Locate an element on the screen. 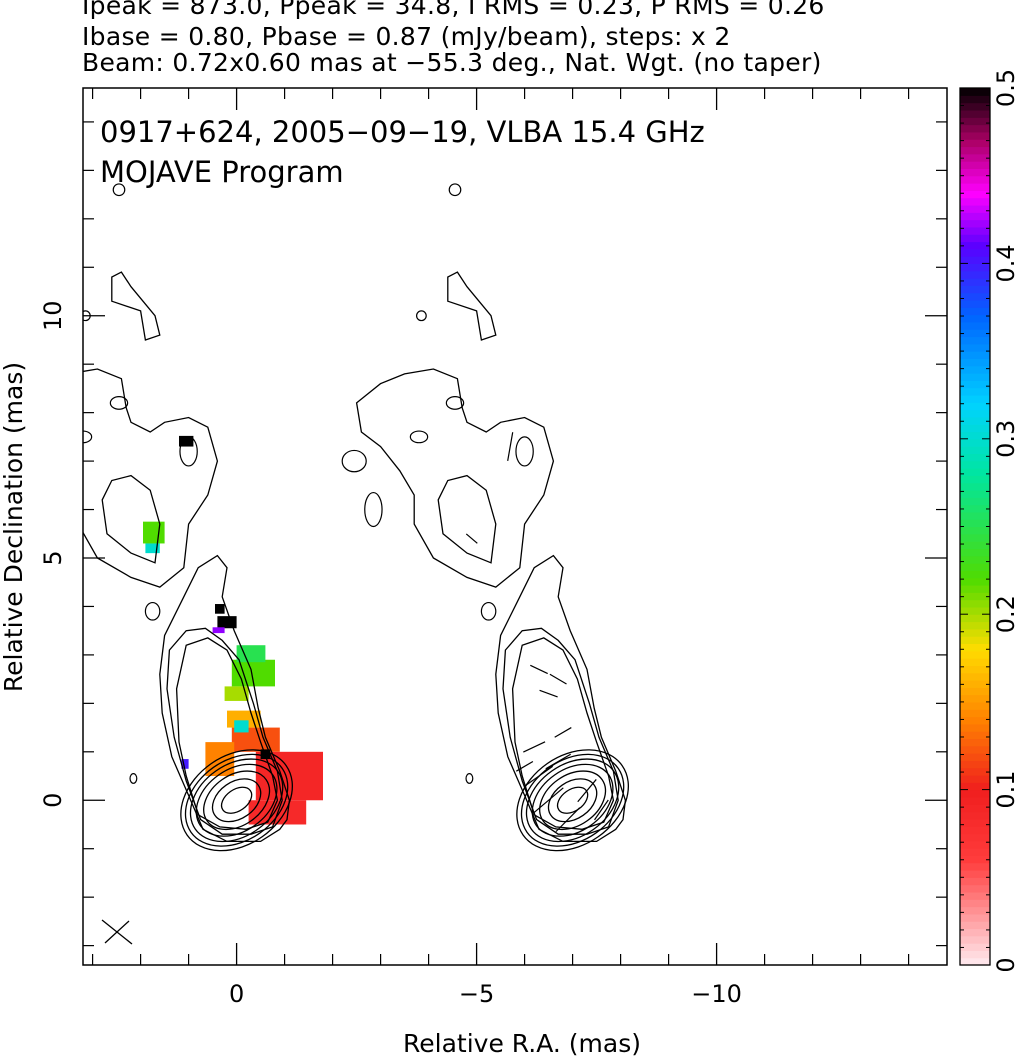 This screenshot has width=1021, height=1060. source-label: 0917+624, 2005−09−19, VLBA 15.4 GHz is located at coordinates (402, 132).